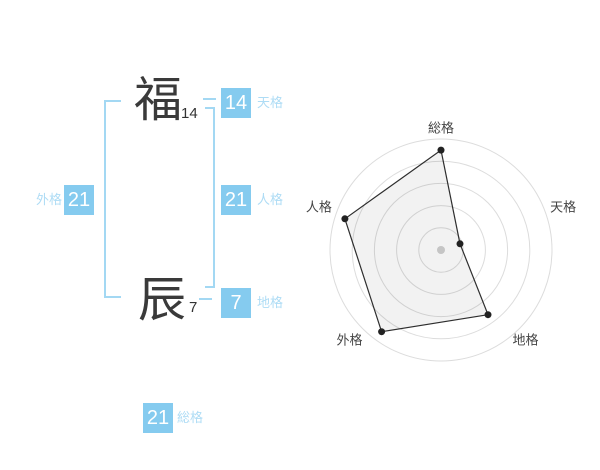 This screenshot has height=470, width=600. I want to click on gaikaku-value-box: 21, so click(79, 200).